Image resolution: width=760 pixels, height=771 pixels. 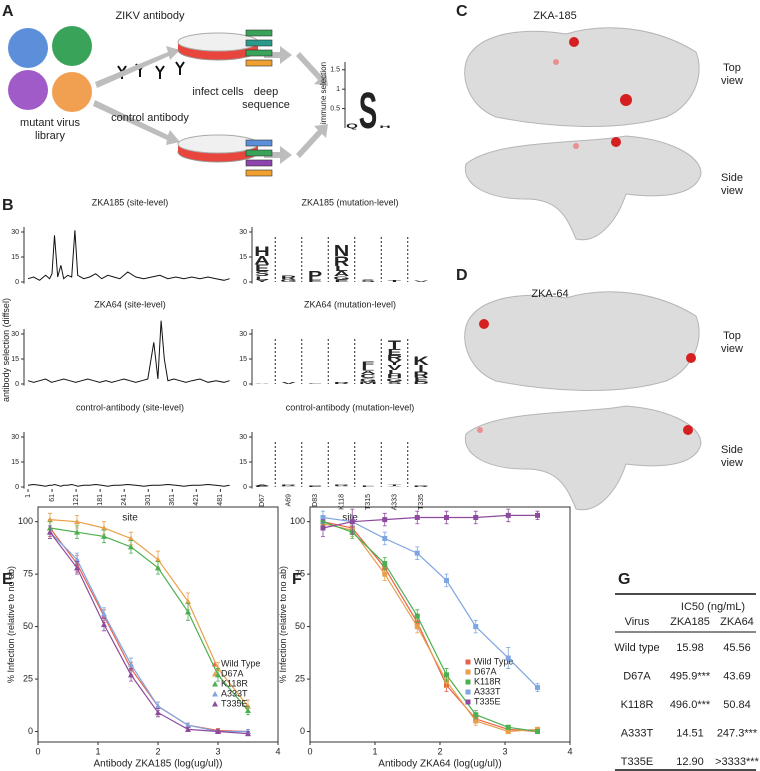 What do you see at coordinates (243, 359) in the screenshot?
I see `y-tick-label: 15` at bounding box center [243, 359].